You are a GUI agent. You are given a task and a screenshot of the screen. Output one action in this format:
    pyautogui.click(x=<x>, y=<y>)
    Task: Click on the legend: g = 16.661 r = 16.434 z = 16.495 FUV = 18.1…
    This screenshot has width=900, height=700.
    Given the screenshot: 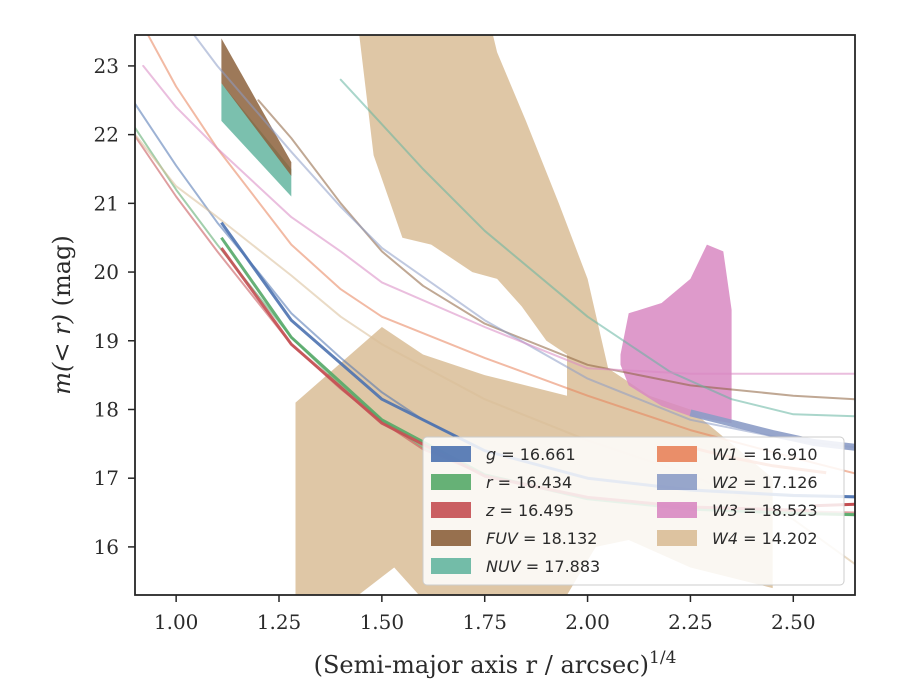 What is the action you would take?
    pyautogui.click(x=633, y=511)
    